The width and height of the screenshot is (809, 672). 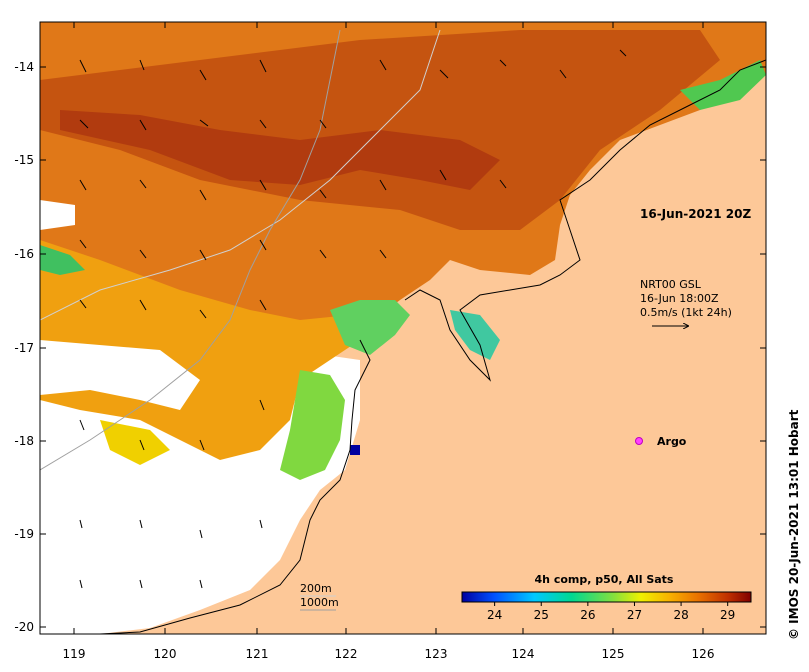 What do you see at coordinates (24, 441) in the screenshot?
I see `lat-tick-label: -18` at bounding box center [24, 441].